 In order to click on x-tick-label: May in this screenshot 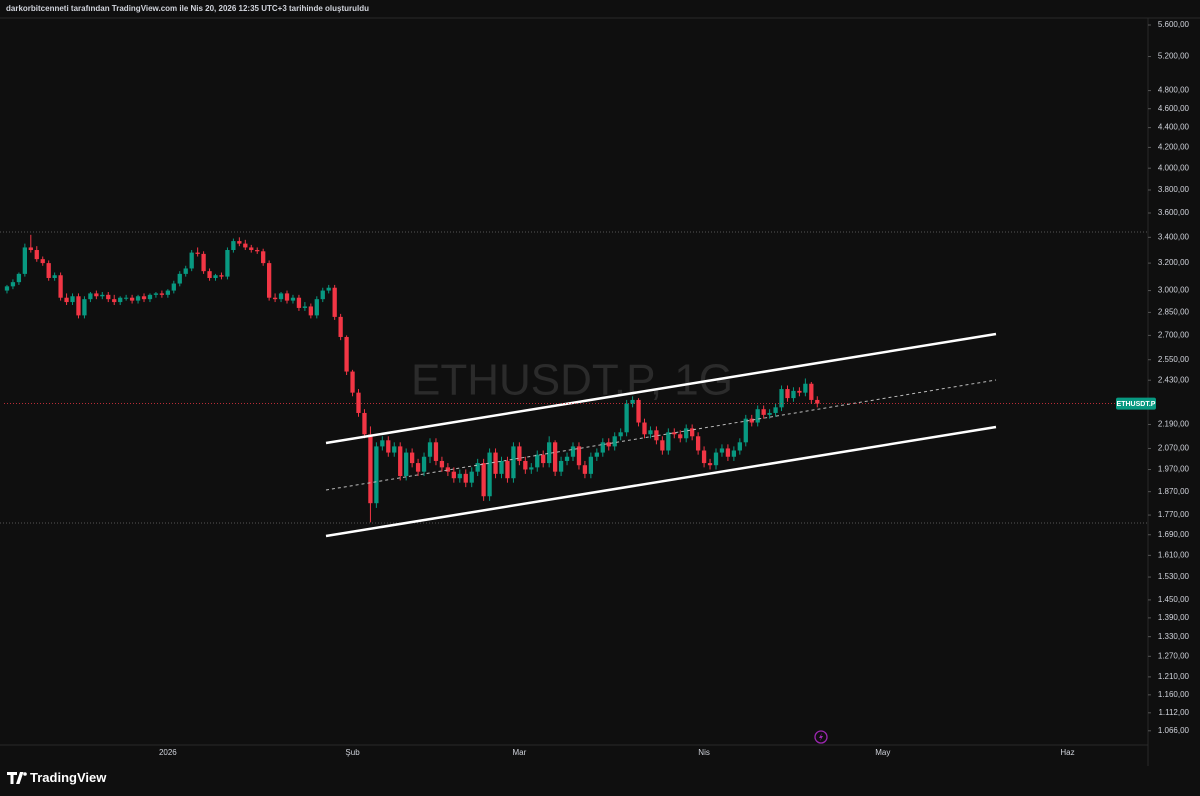, I will do `click(882, 752)`.